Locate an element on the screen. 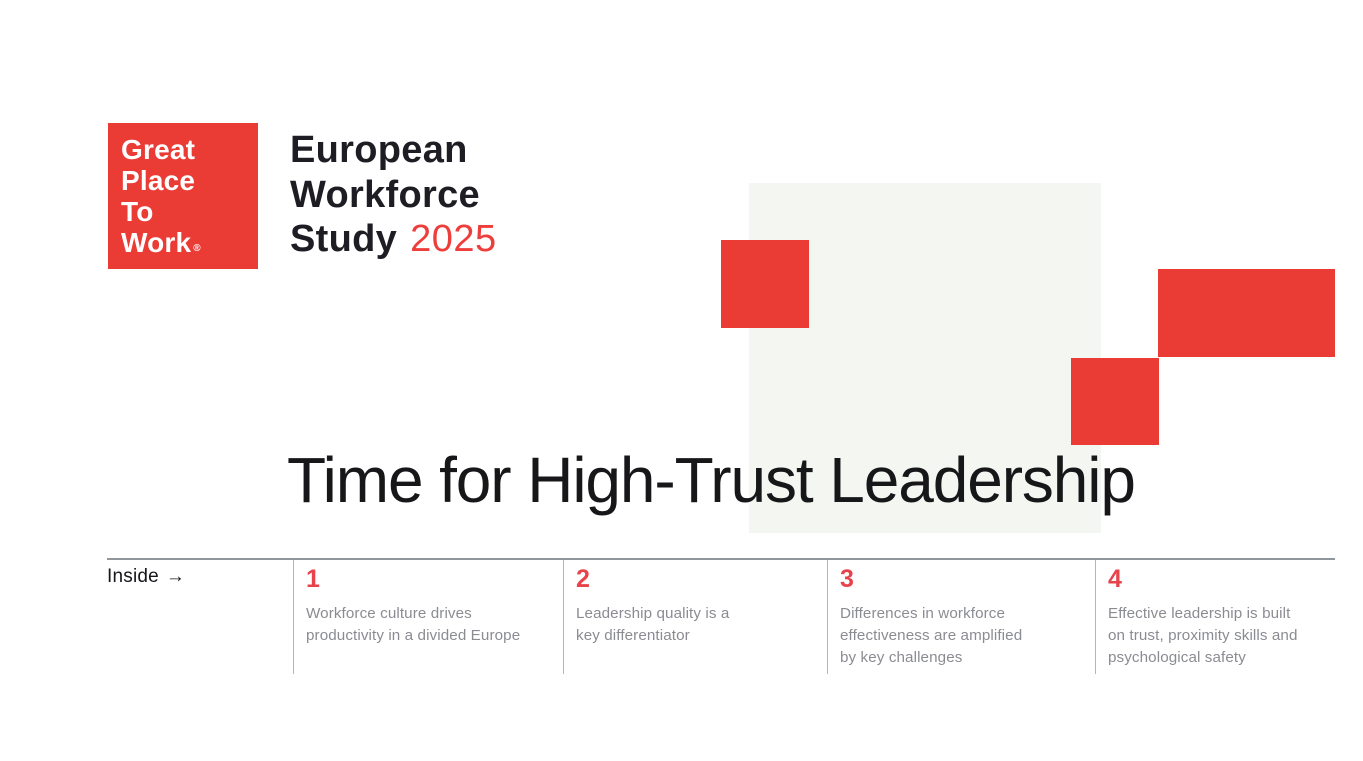 This screenshot has width=1363, height=761. decor-red-square-middle is located at coordinates (1115, 401).